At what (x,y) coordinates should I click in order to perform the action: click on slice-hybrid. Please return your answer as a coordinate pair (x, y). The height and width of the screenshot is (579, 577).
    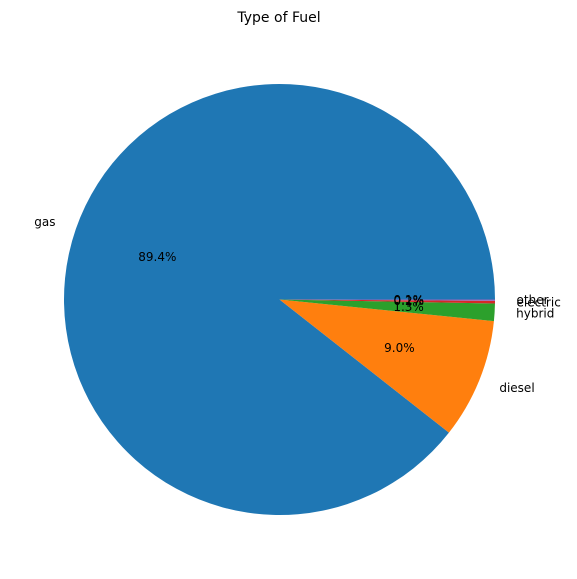
    Looking at the image, I should click on (387, 310).